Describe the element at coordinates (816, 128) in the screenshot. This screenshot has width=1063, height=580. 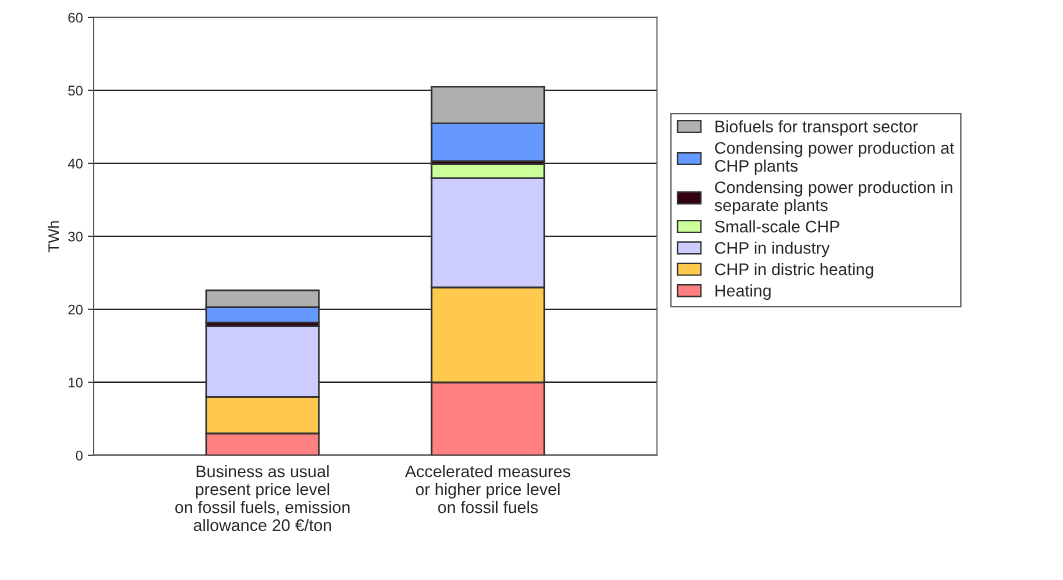
I see `legend-label: Biofuels for transport sector` at that location.